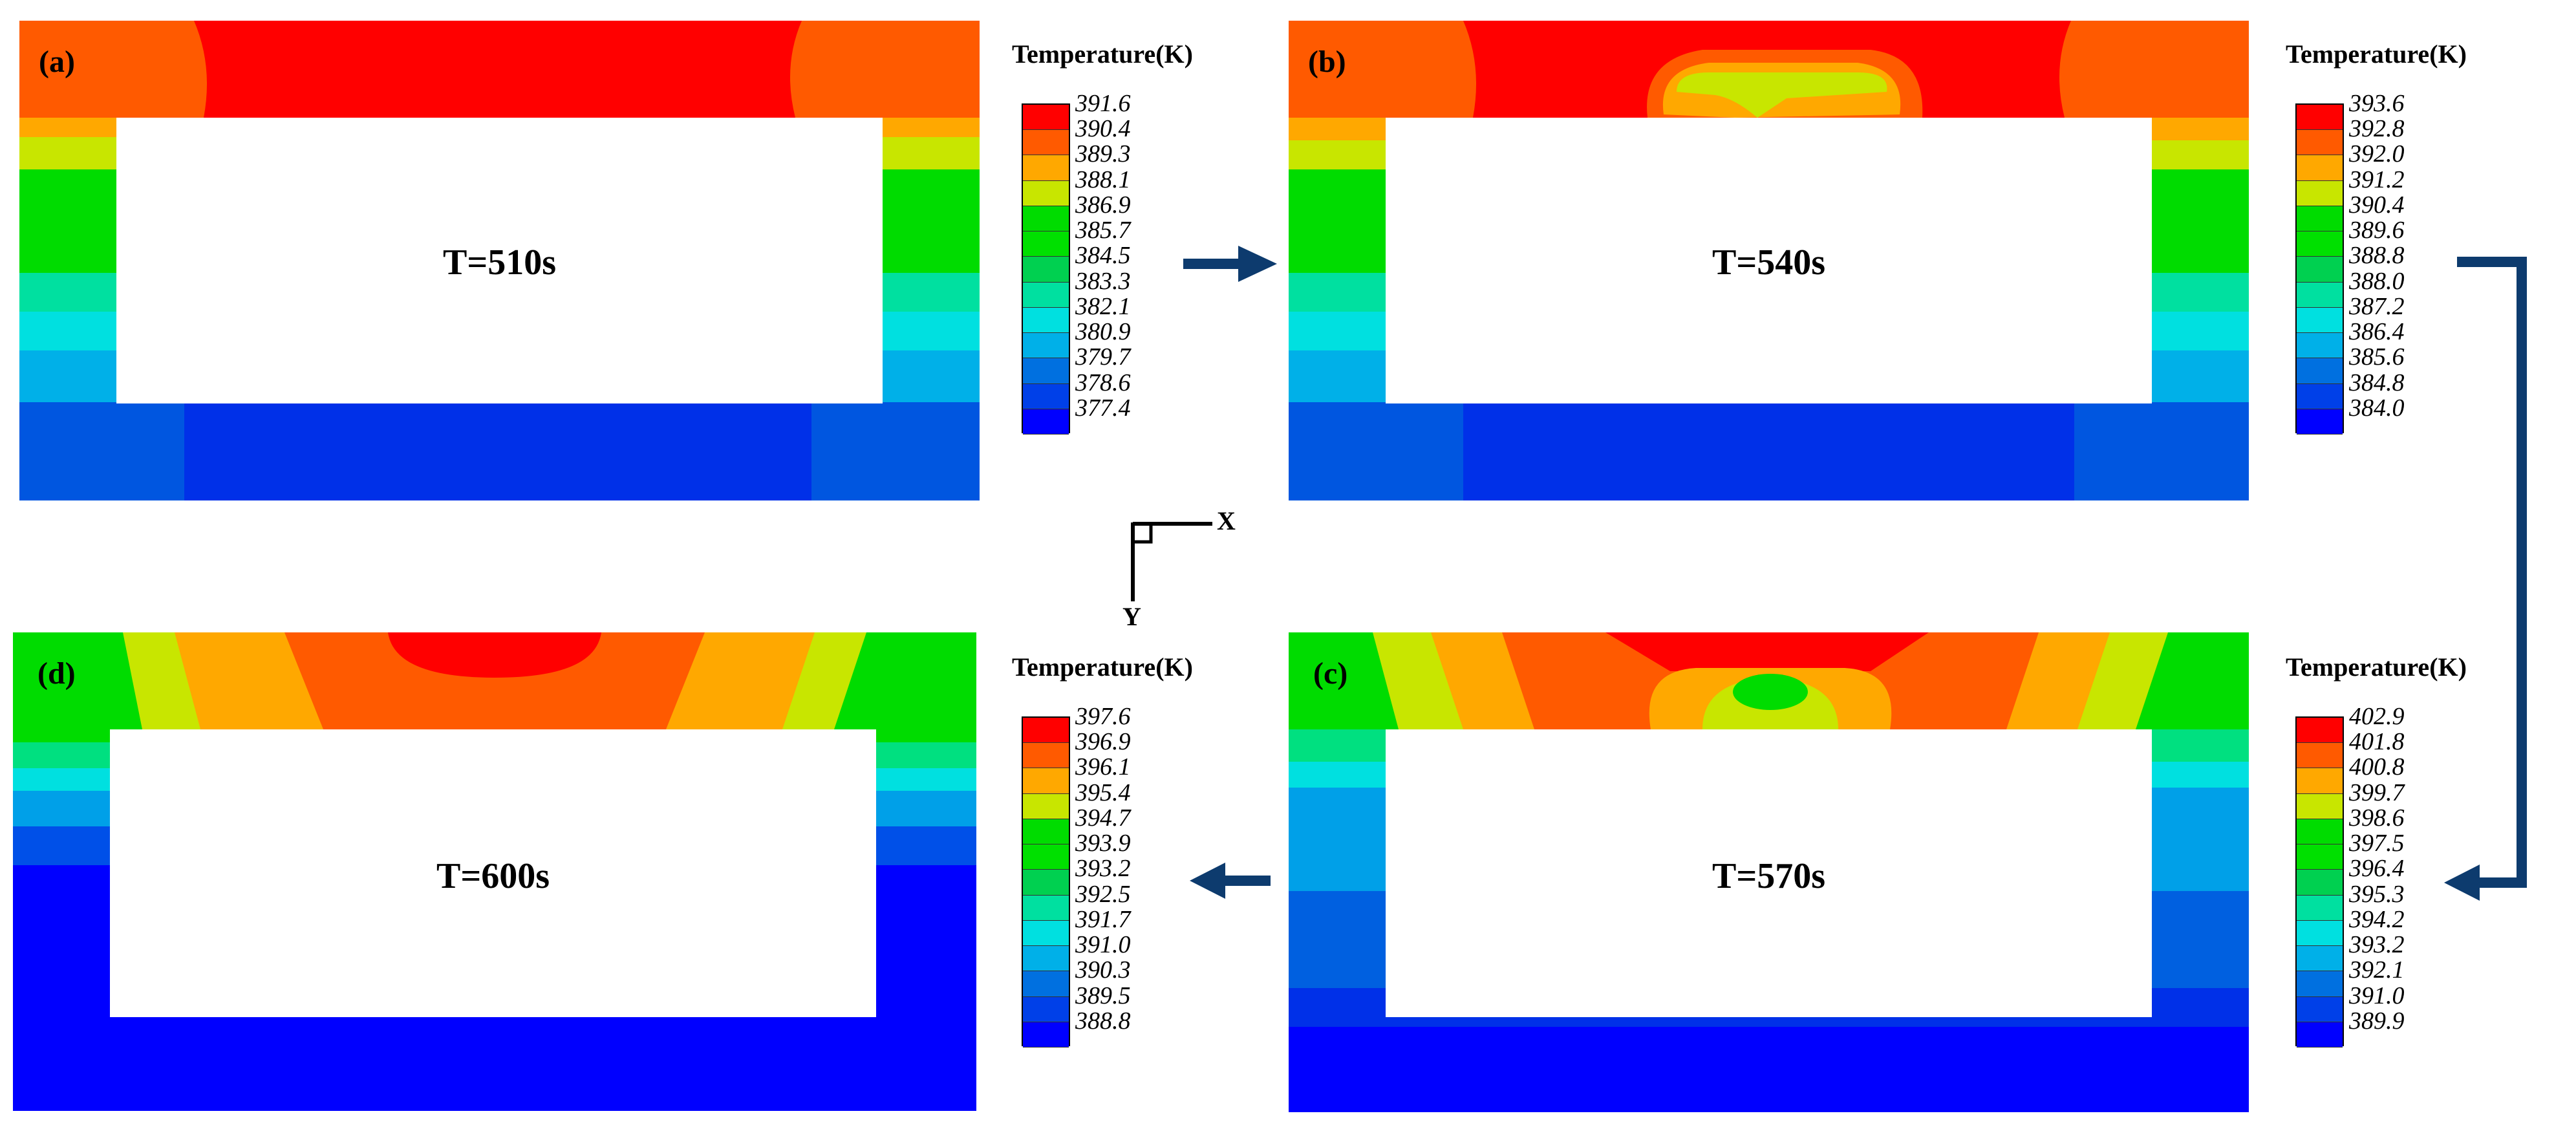 The width and height of the screenshot is (2576, 1129). I want to click on legend-value: 384.0, so click(2377, 408).